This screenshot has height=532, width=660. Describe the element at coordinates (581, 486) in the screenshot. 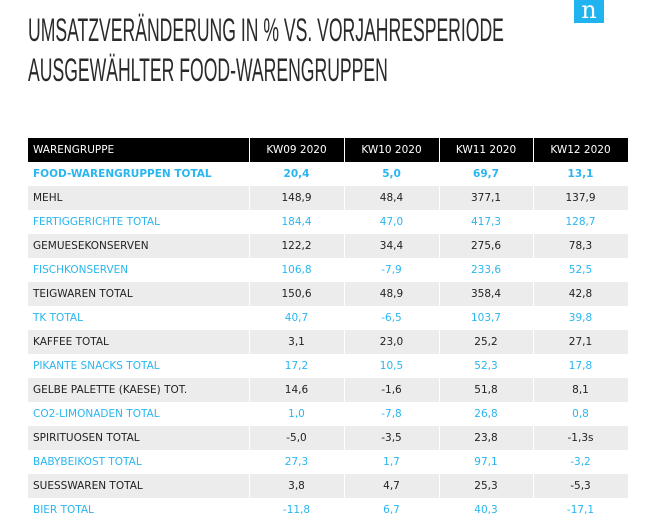

I see `cell-value: -5,3` at that location.